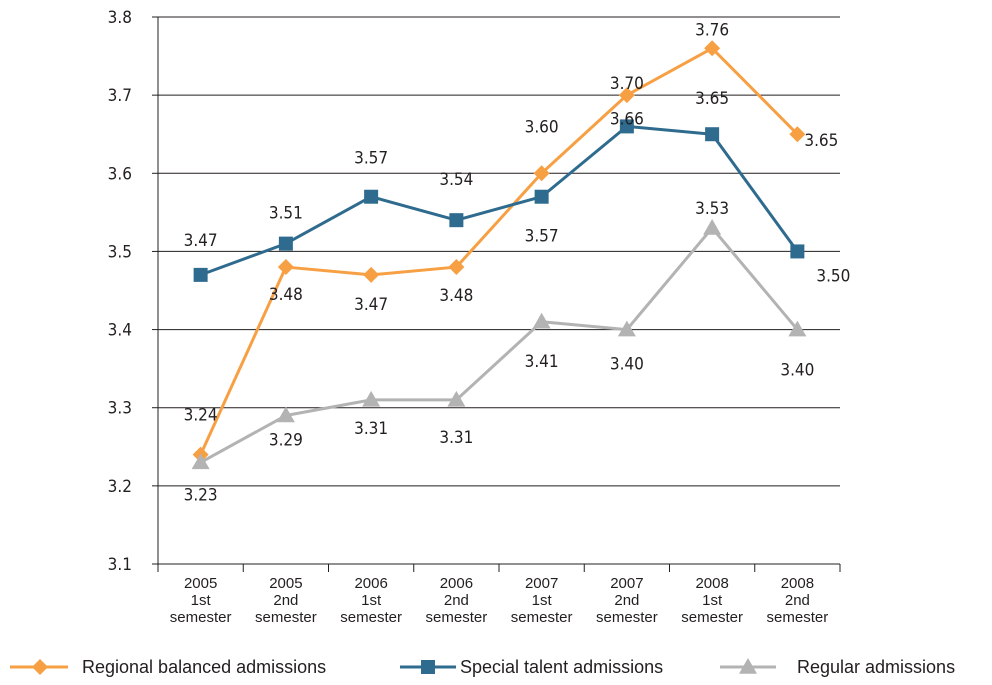 The height and width of the screenshot is (685, 992). Describe the element at coordinates (833, 276) in the screenshot. I see `data-label: 3.50` at that location.